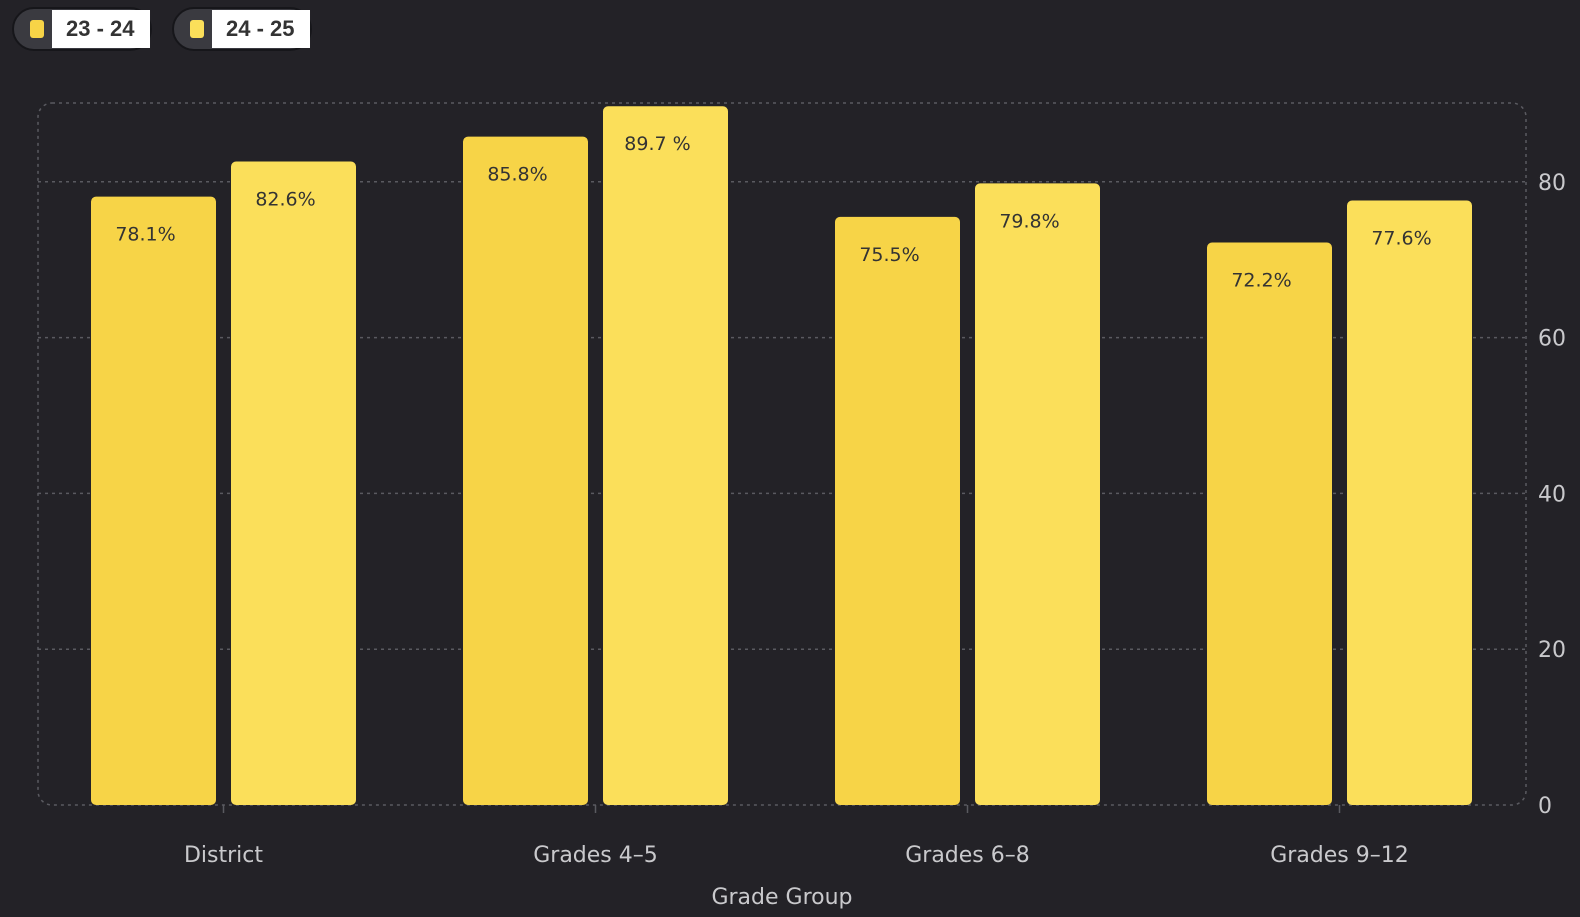  I want to click on data-label: 89.7 %, so click(657, 144).